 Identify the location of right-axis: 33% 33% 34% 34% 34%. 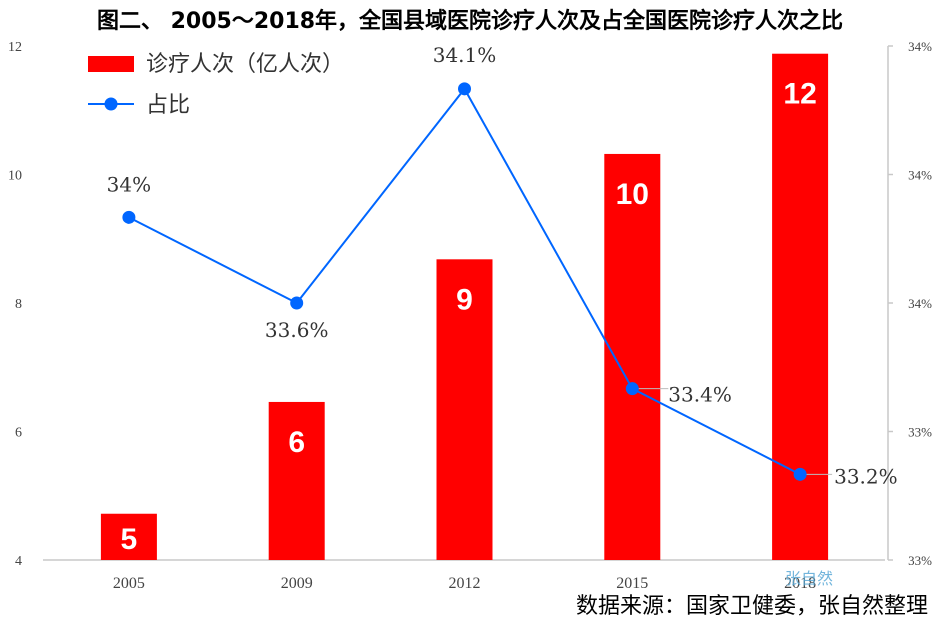
(910, 303).